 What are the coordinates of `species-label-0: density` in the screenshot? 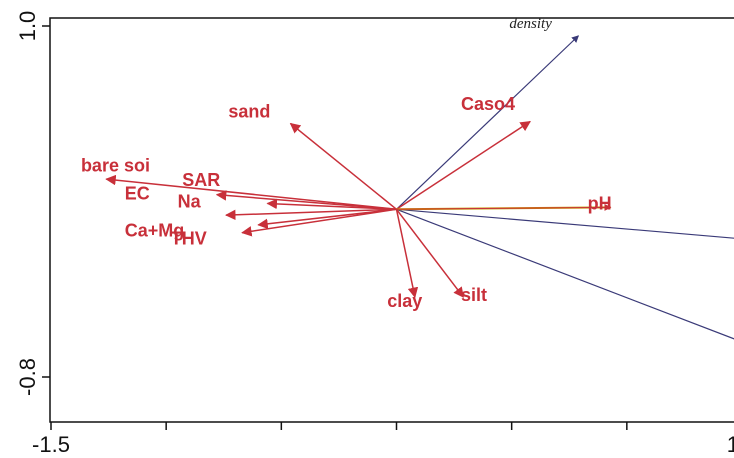 It's located at (530, 24).